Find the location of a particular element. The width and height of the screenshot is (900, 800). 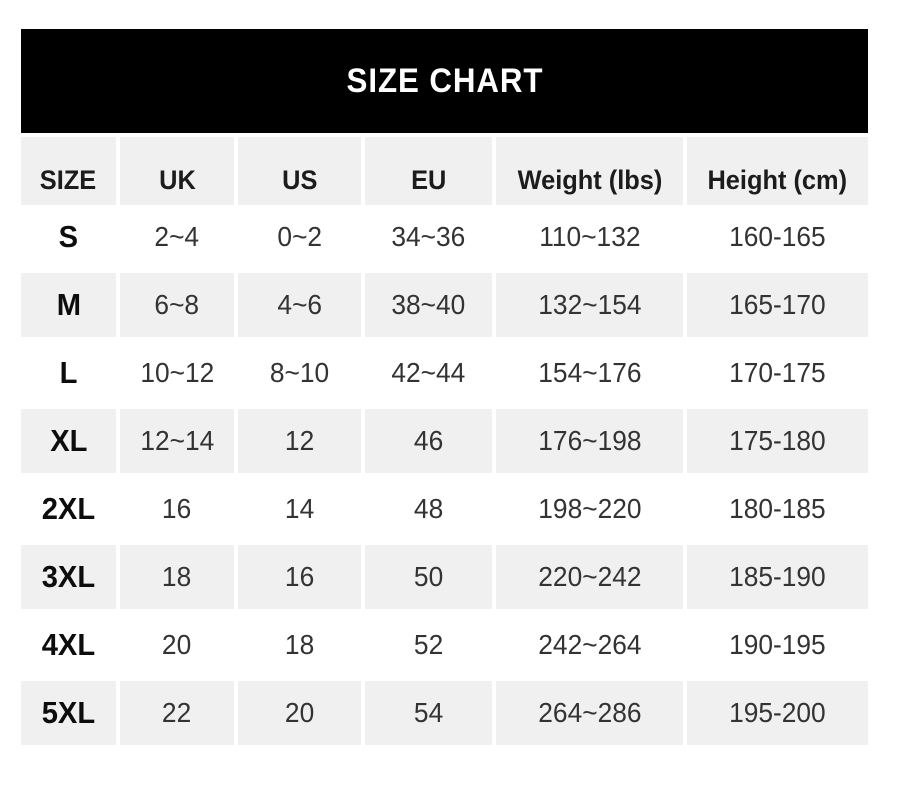

size-cell: 3XL is located at coordinates (68, 577).